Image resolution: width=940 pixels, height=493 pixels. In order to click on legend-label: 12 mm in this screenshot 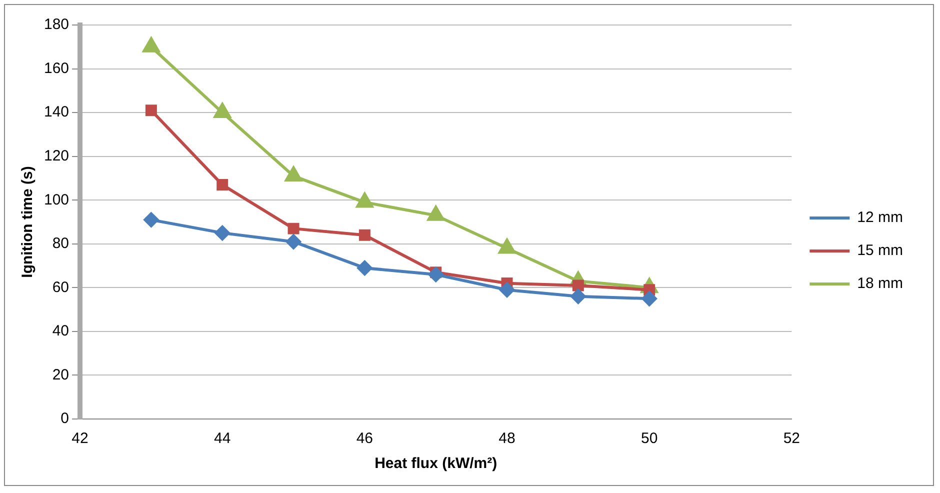, I will do `click(880, 217)`.